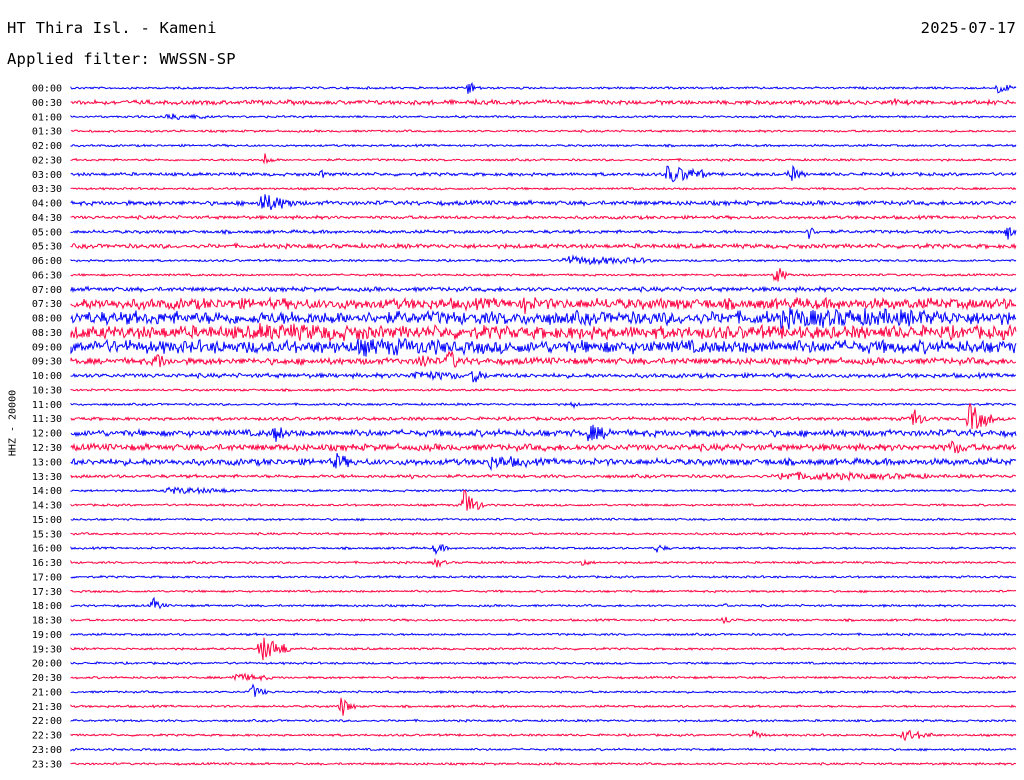 The width and height of the screenshot is (1024, 780). I want to click on time-label: 06:30, so click(47, 275).